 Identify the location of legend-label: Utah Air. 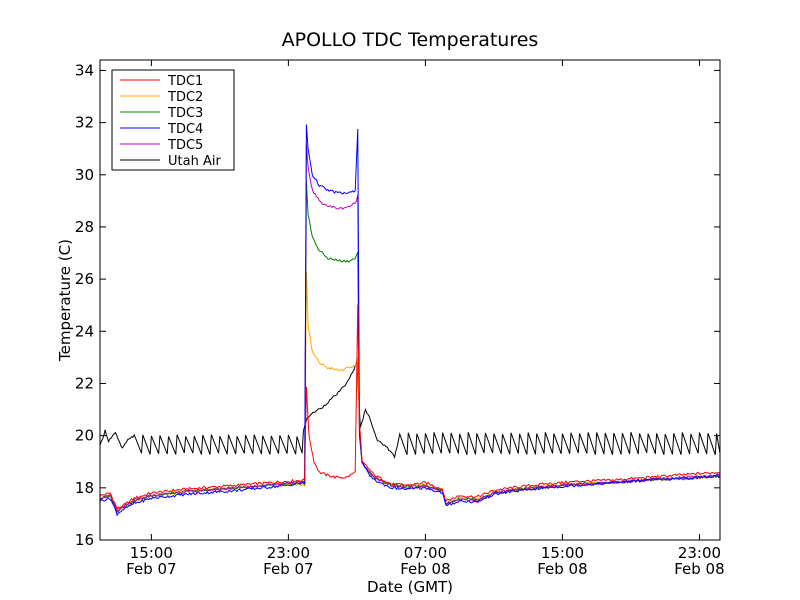
(194, 161).